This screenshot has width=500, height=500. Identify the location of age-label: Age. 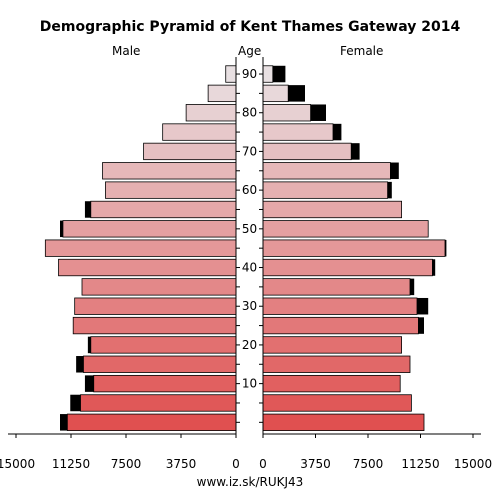
(250, 51).